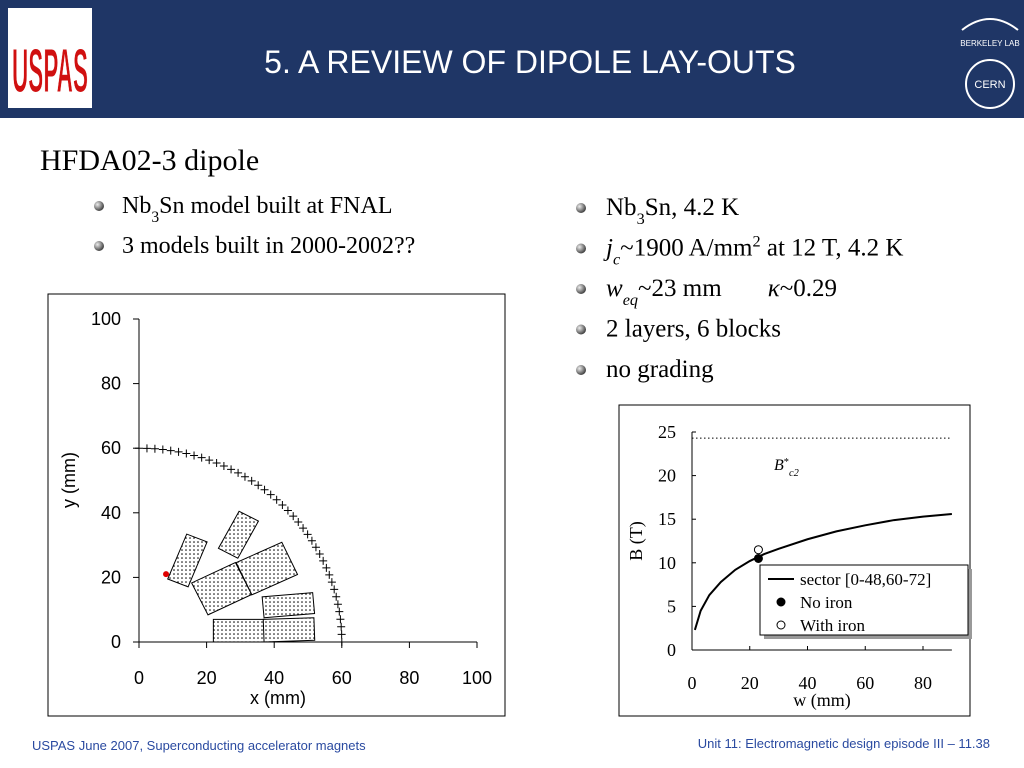  What do you see at coordinates (106, 319) in the screenshot?
I see `y-tick-label: 100` at bounding box center [106, 319].